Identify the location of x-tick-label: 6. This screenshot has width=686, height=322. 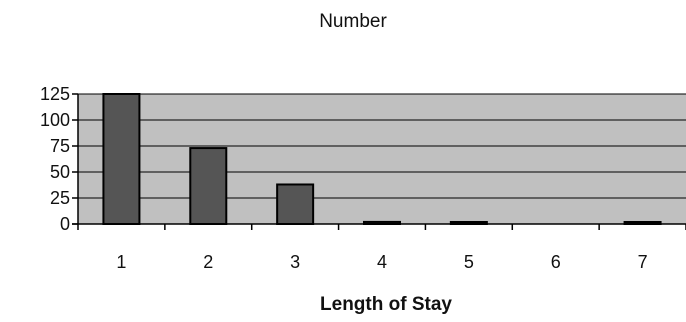
(556, 262).